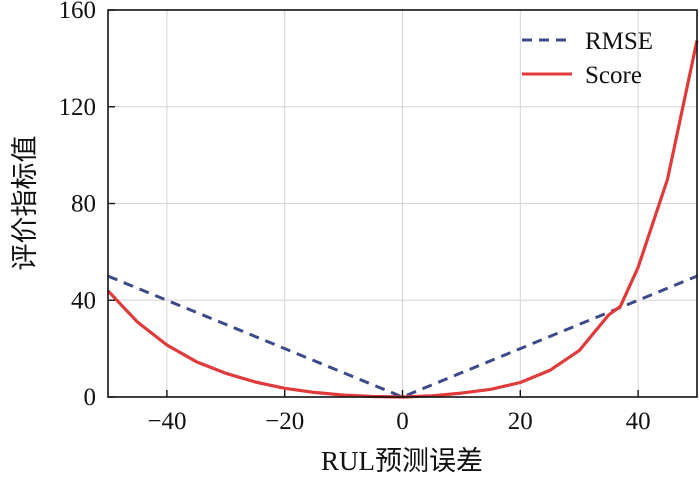  I want to click on x-ticks: −40 −20 0 20 40, so click(399, 412).